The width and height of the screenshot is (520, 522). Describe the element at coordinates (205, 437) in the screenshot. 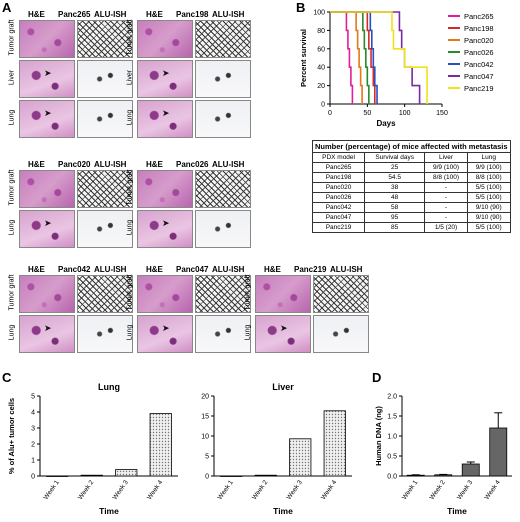

I see `y-tick-label: 10` at that location.